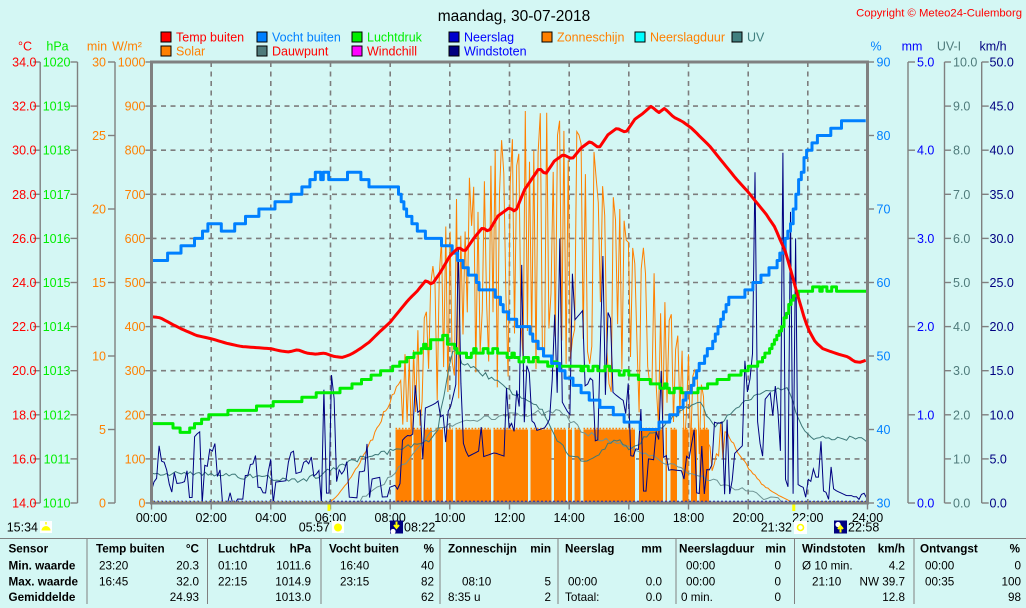 The height and width of the screenshot is (608, 1026). What do you see at coordinates (569, 518) in the screenshot?
I see `svg-text: 14:00` at bounding box center [569, 518].